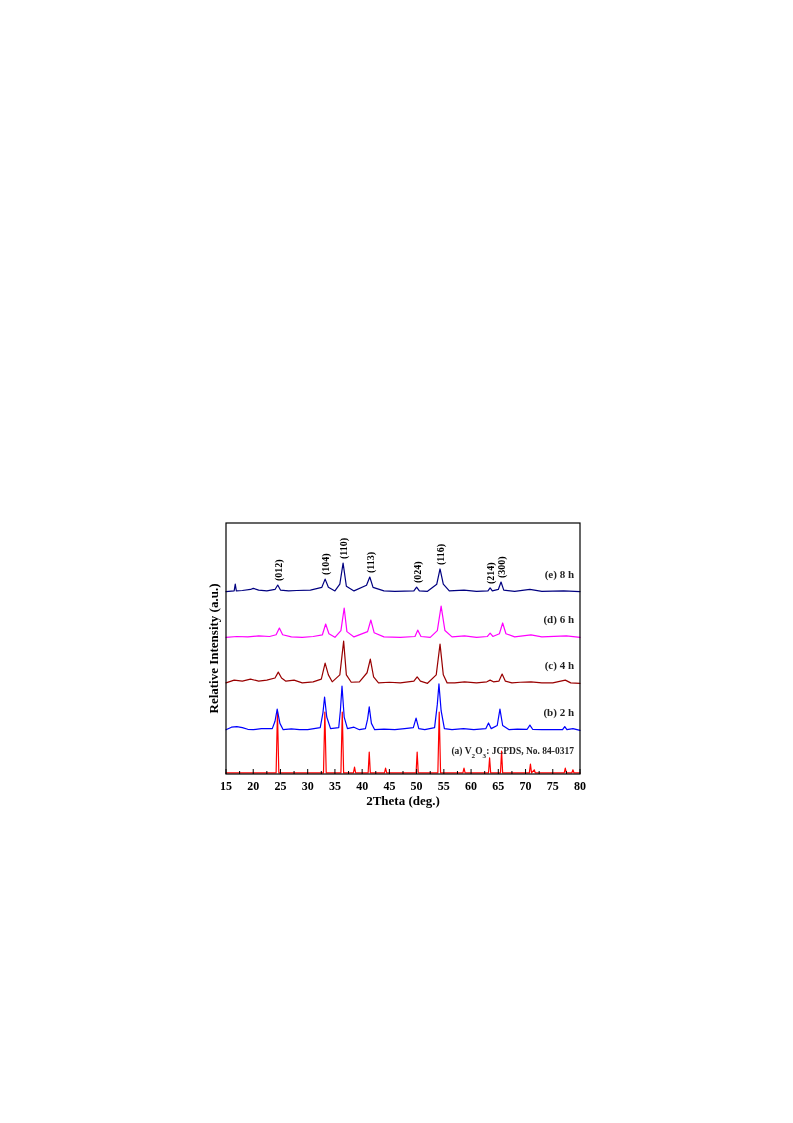 Image resolution: width=793 pixels, height=1123 pixels. Describe the element at coordinates (370, 562) in the screenshot. I see `annotation: (113)` at that location.